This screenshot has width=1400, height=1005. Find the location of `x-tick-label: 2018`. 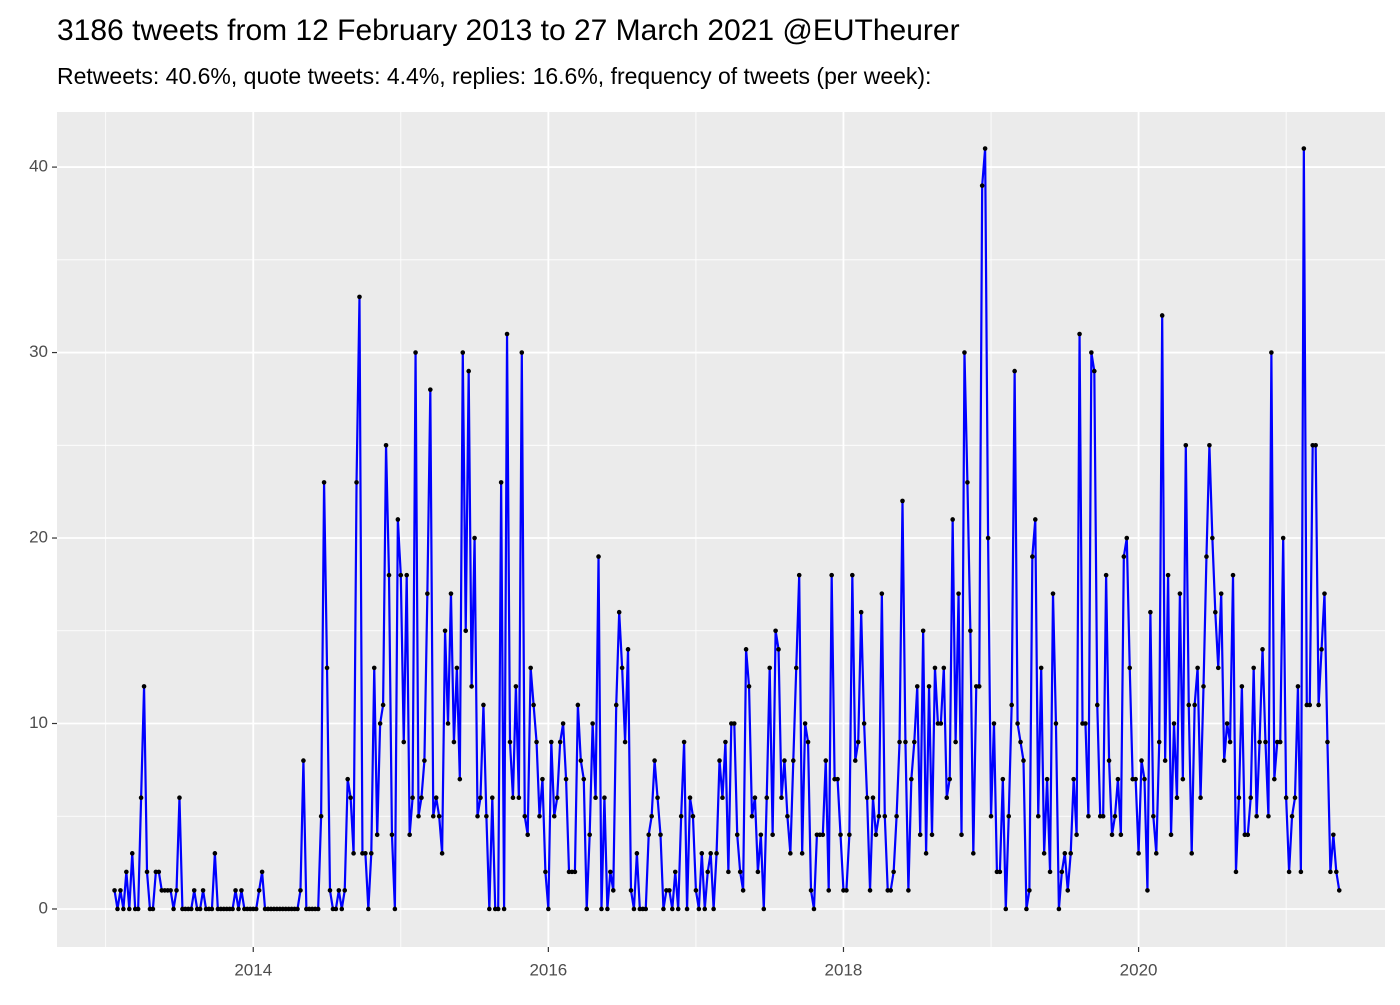

x-tick-label: 2018 is located at coordinates (844, 969).